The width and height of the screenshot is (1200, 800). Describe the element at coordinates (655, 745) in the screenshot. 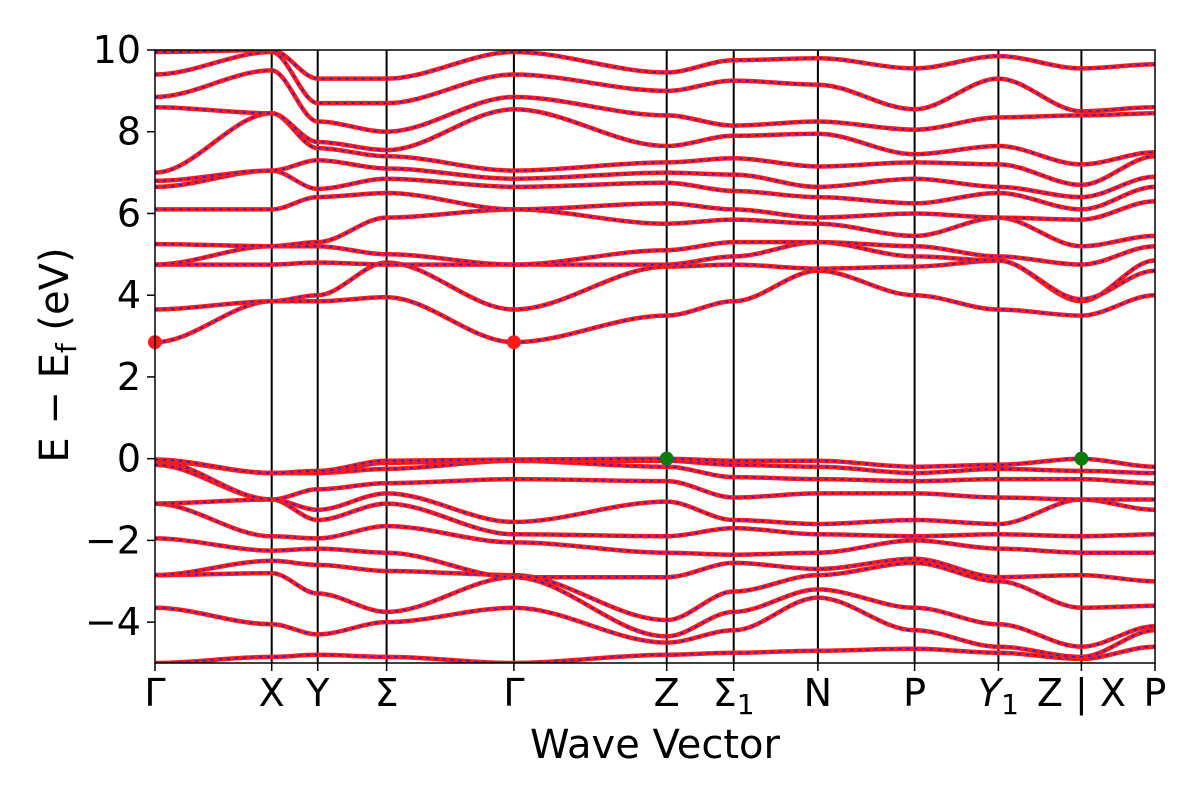

I see `x-axis-label: Wave Vector` at that location.